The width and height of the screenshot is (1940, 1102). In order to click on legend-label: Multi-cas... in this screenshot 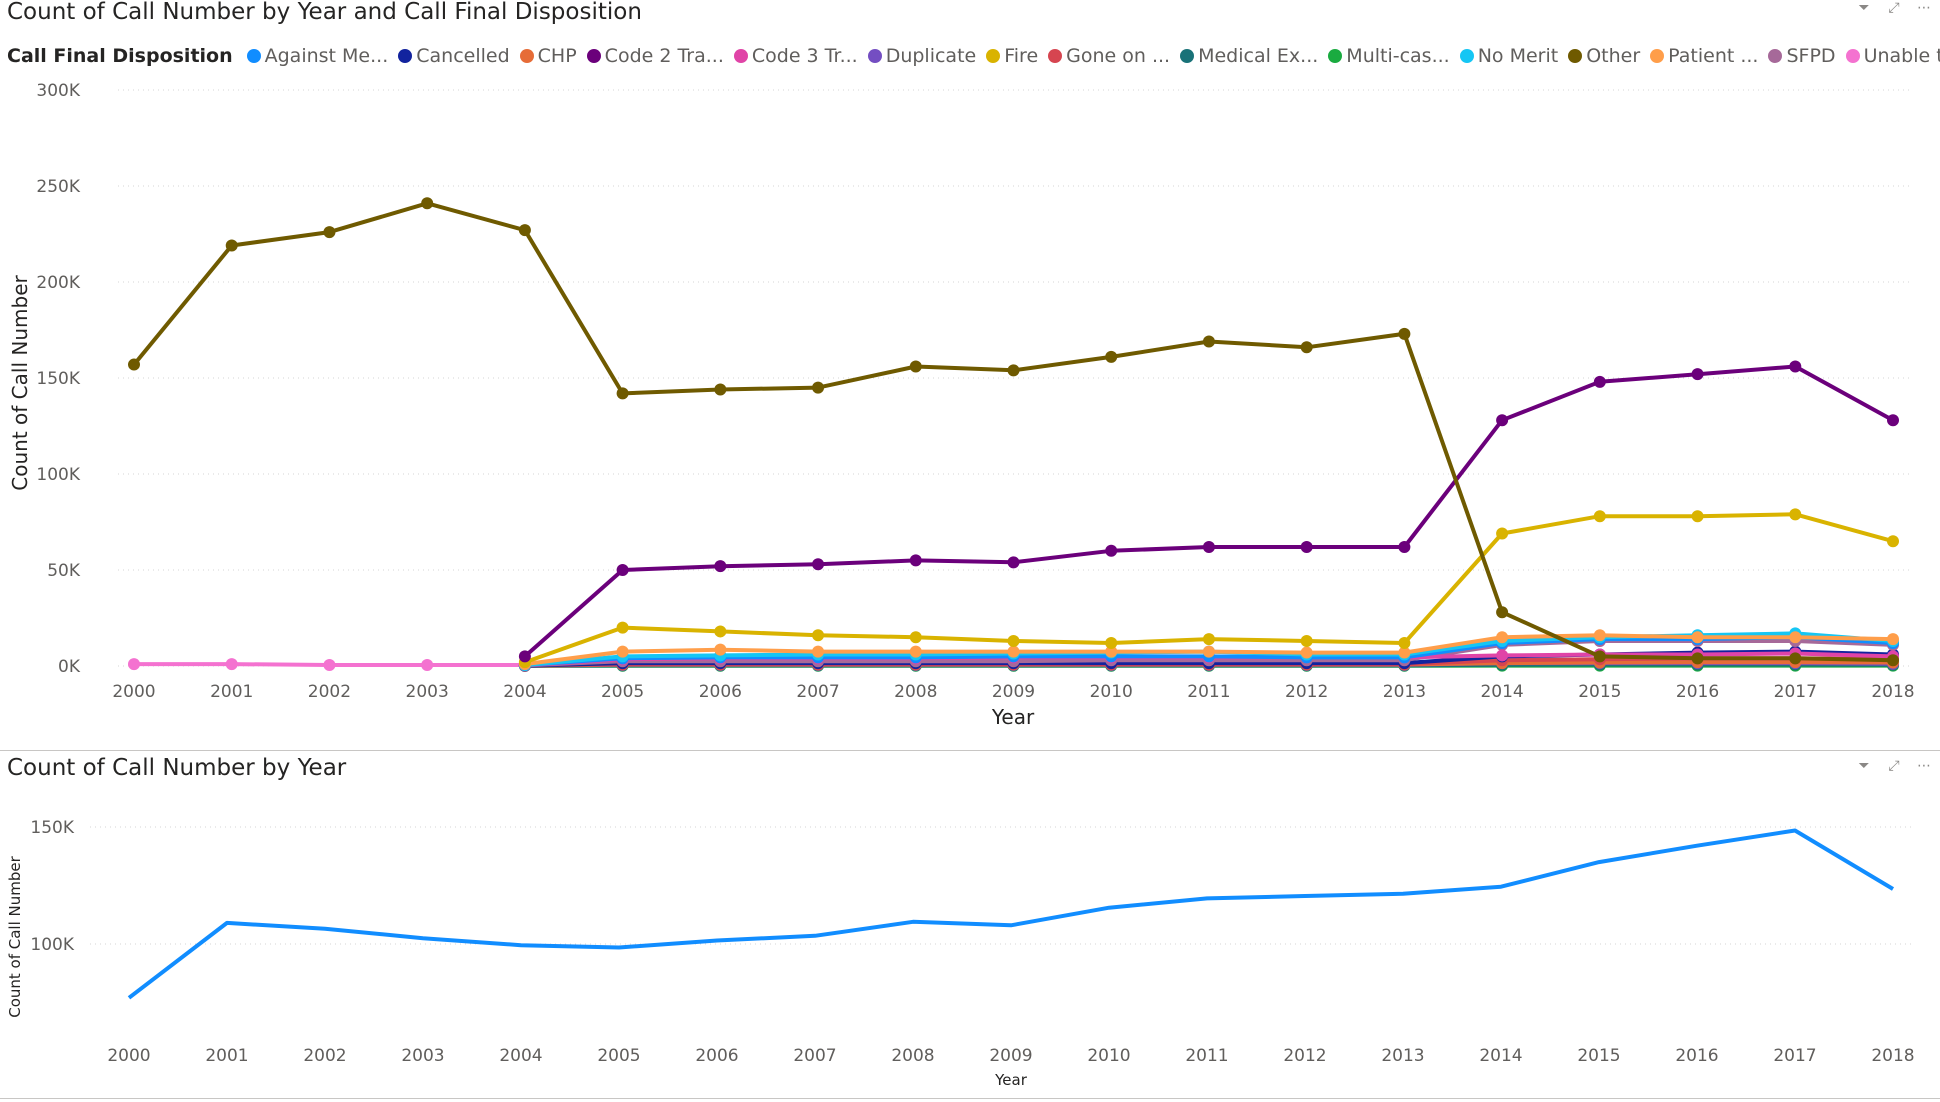, I will do `click(1398, 56)`.